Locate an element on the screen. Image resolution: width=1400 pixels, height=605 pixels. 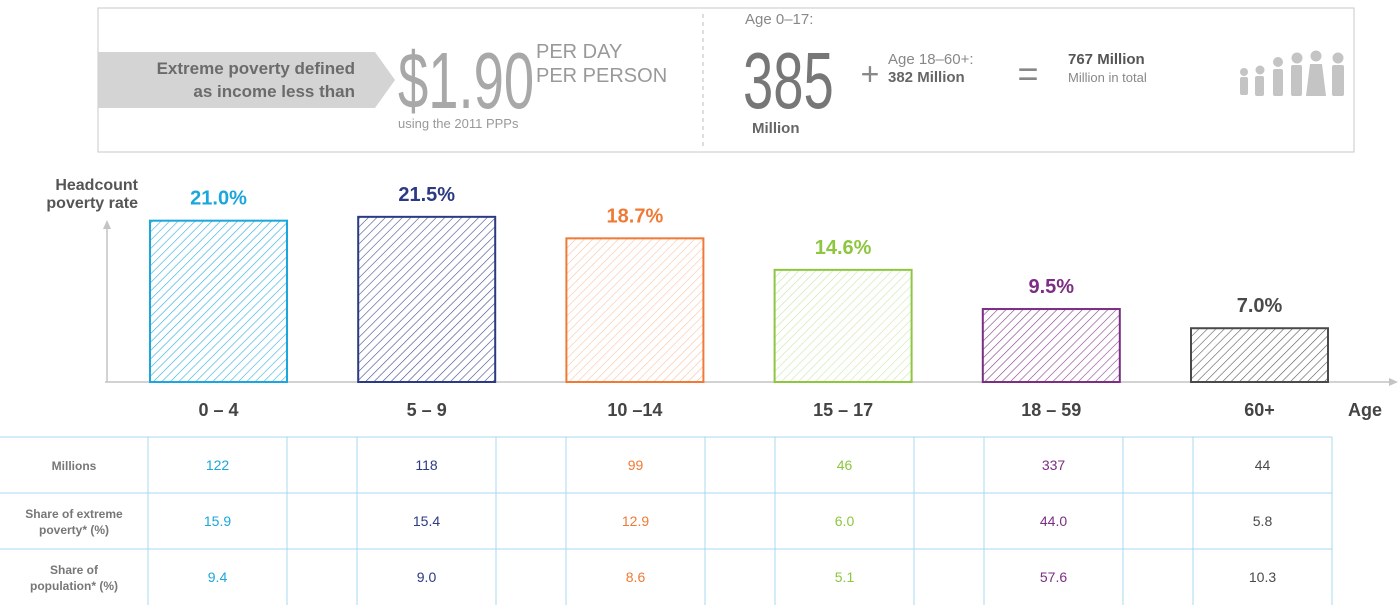
y-axis-label: poverty rate is located at coordinates (92, 203).